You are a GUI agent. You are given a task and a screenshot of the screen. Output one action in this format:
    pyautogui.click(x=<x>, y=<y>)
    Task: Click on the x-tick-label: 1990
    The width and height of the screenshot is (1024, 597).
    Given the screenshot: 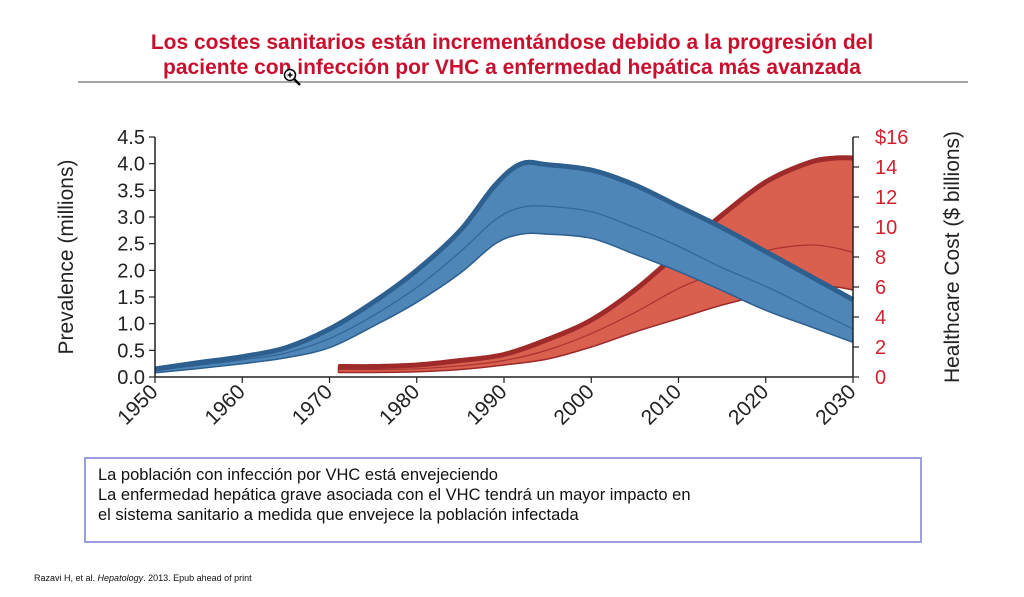 What is the action you would take?
    pyautogui.click(x=486, y=404)
    